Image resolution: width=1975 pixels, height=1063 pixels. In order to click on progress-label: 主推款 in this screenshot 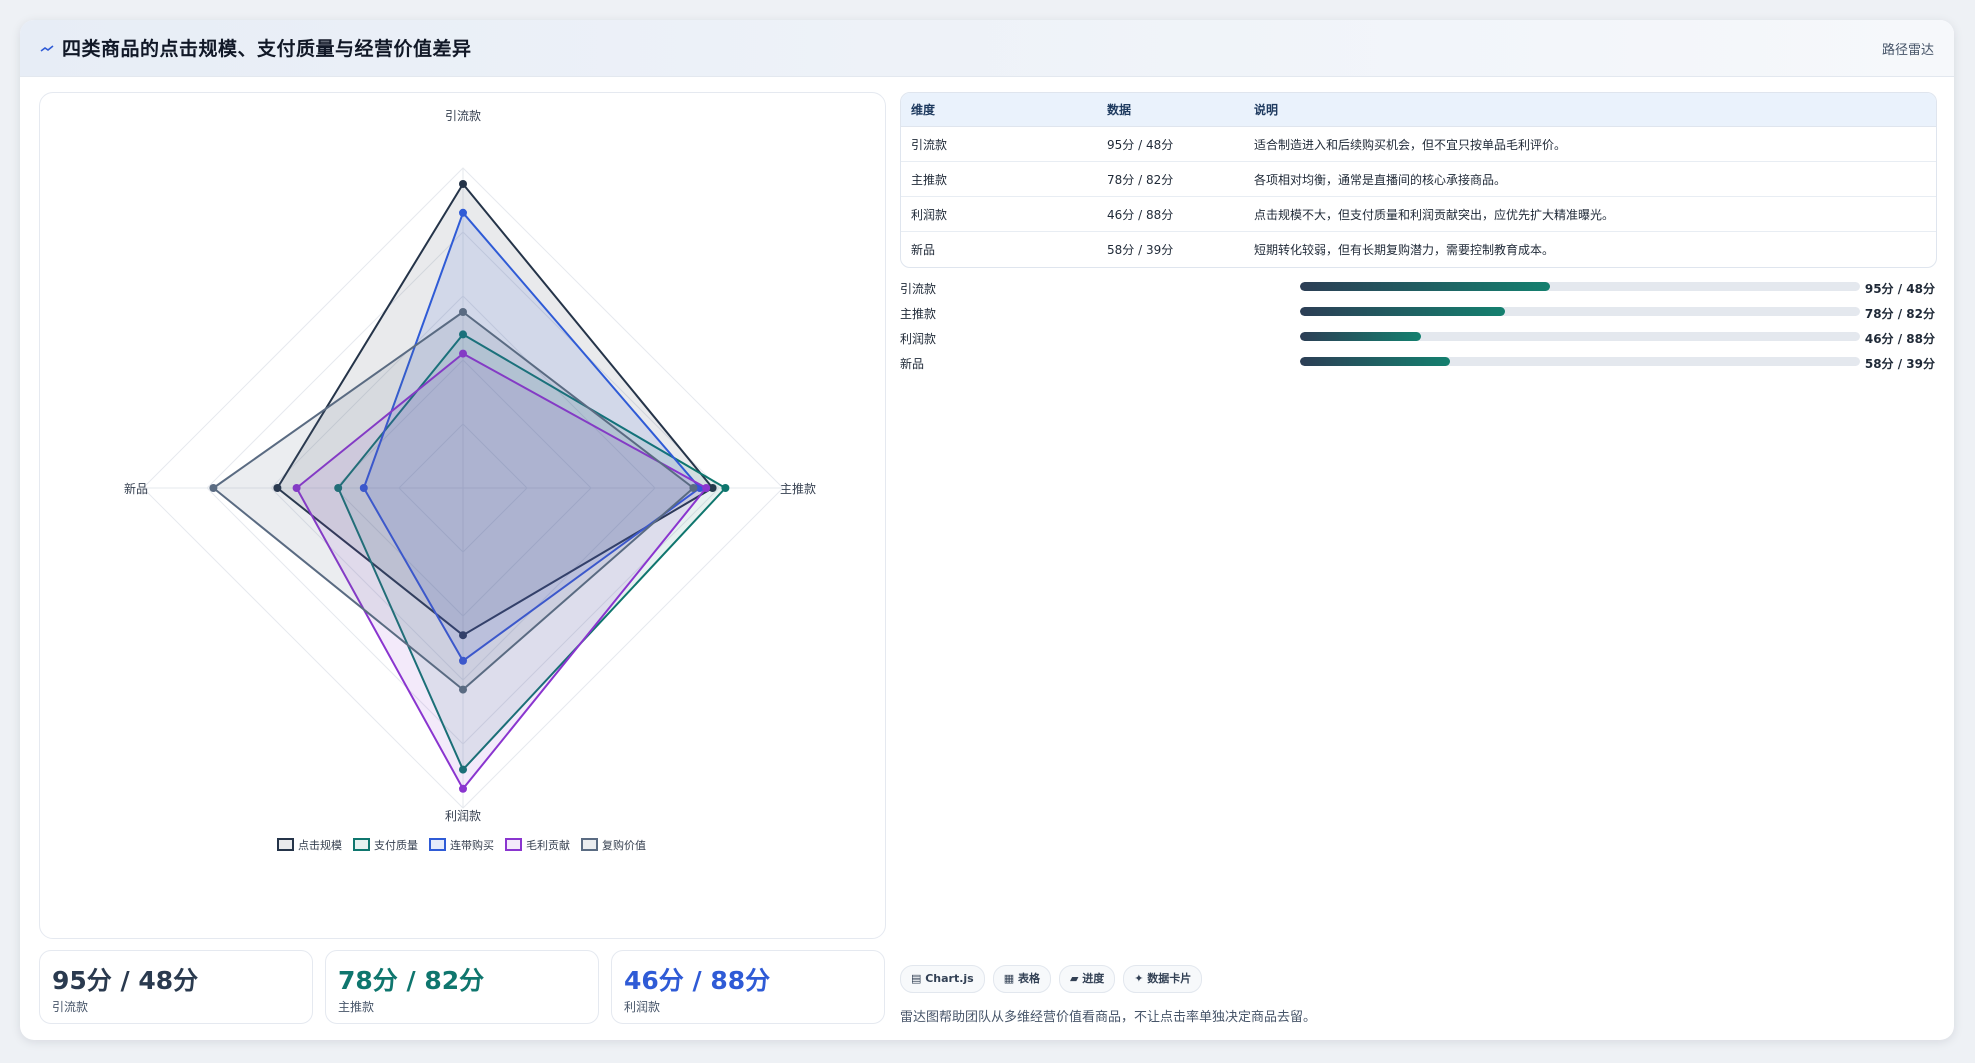, I will do `click(918, 314)`.